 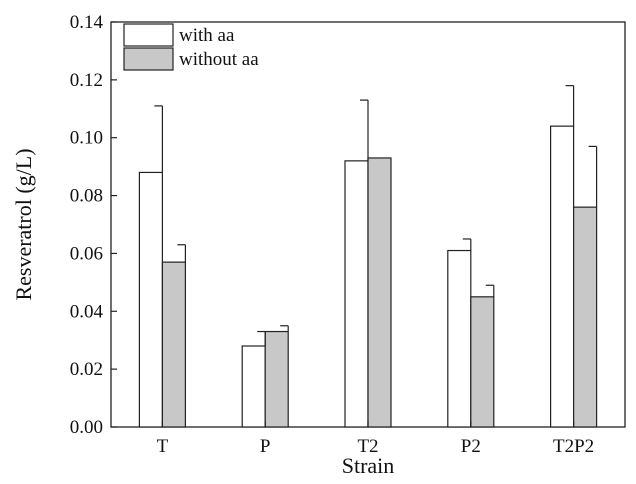 I want to click on x-tick-label: T2, so click(x=367, y=446).